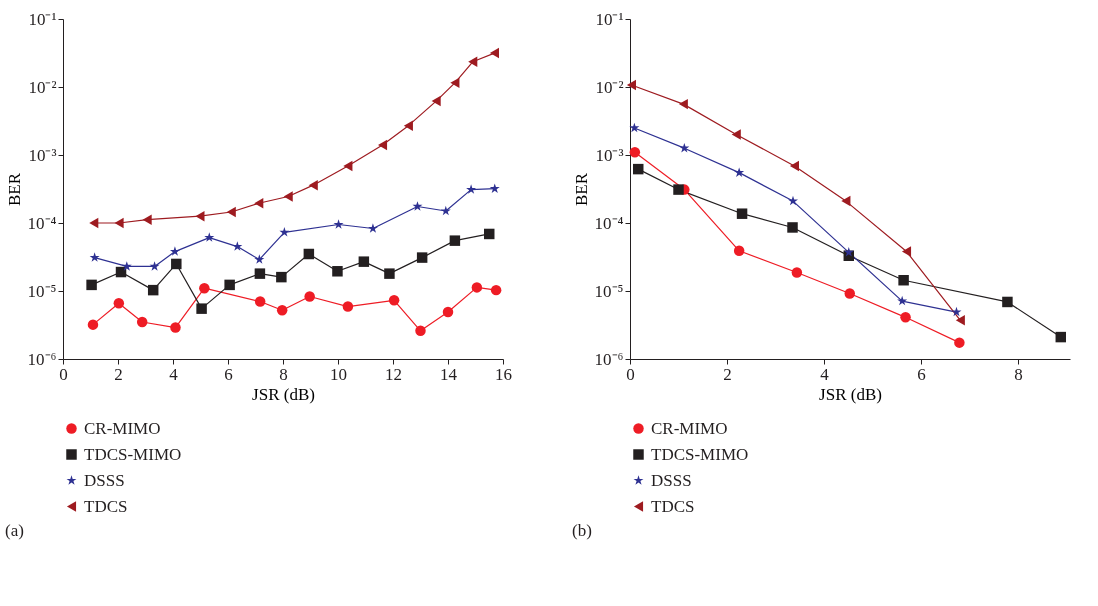 The height and width of the screenshot is (606, 1098). I want to click on legend-label: TDCS-MIMO, so click(700, 454).